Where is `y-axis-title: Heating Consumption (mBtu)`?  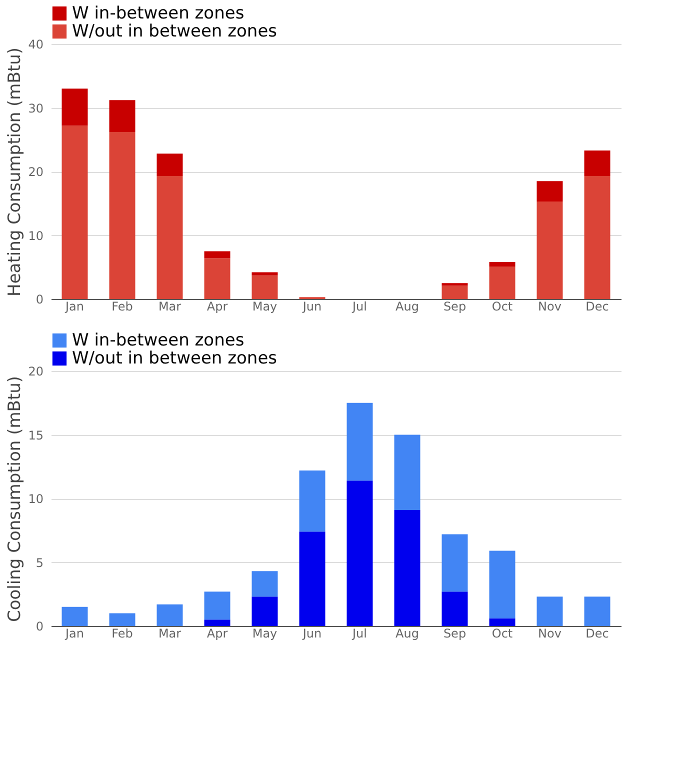
y-axis-title: Heating Consumption (mBtu) is located at coordinates (15, 172).